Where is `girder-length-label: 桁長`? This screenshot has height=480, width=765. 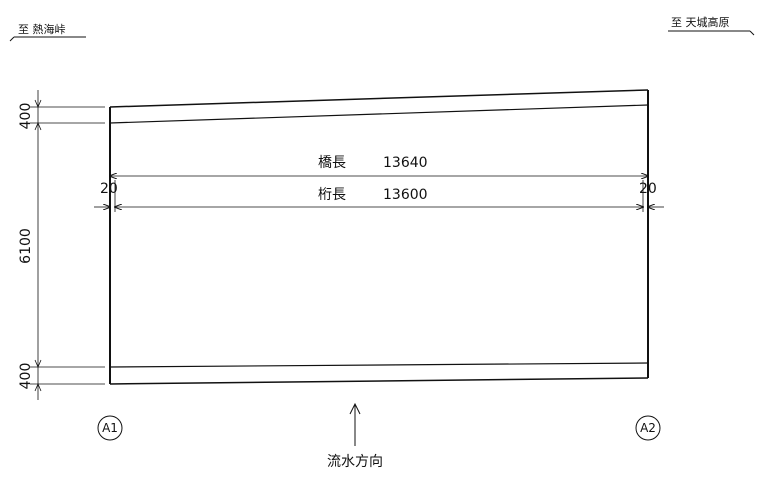 girder-length-label: 桁長 is located at coordinates (332, 195).